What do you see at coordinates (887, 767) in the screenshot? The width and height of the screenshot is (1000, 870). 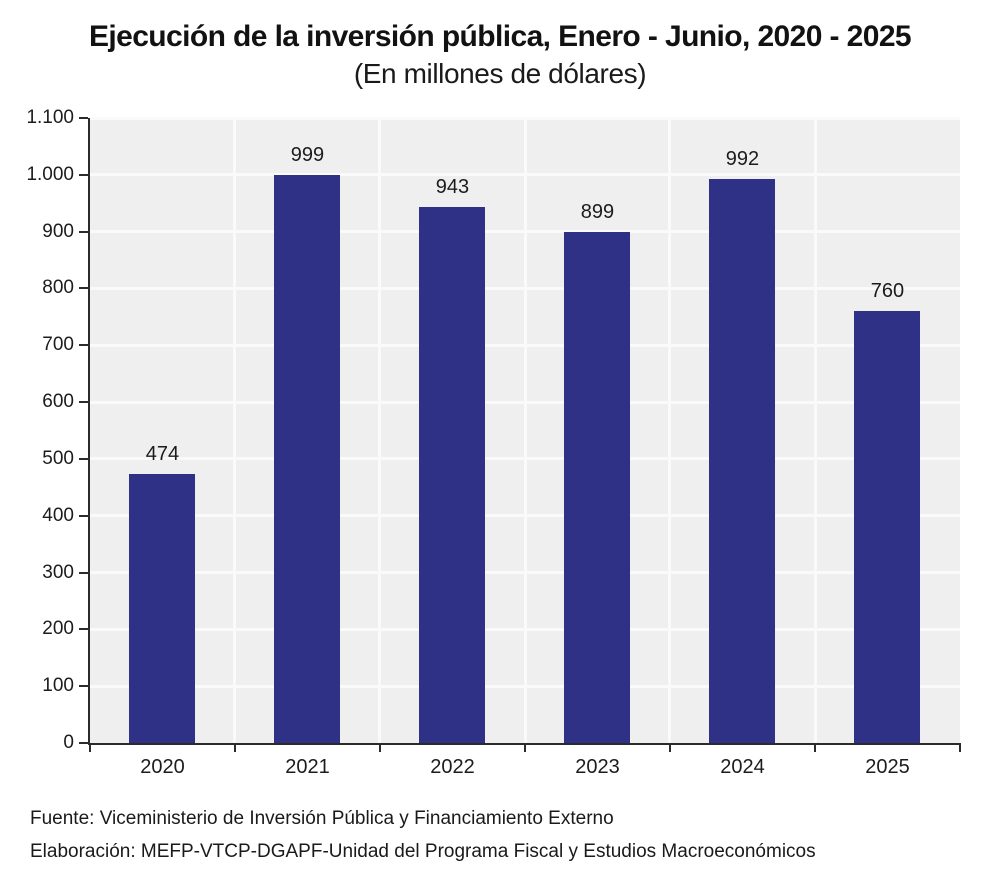 I see `x-axis-label-2025: 2025` at bounding box center [887, 767].